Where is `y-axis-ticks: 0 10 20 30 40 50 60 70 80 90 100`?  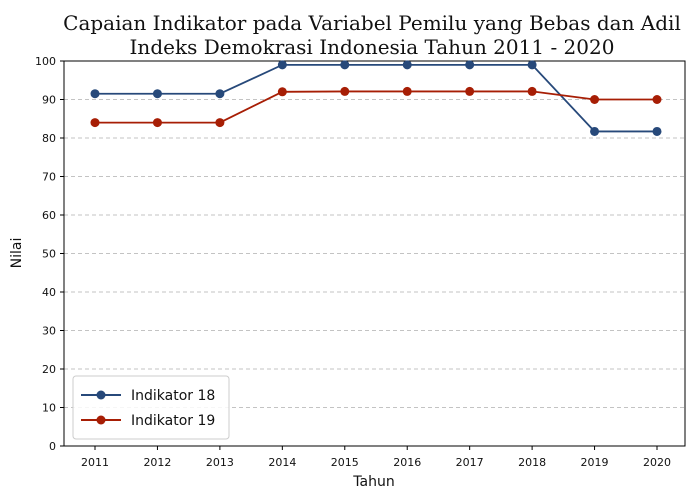
y-axis-ticks: 0 10 20 30 40 50 60 70 80 90 100 is located at coordinates (49, 254).